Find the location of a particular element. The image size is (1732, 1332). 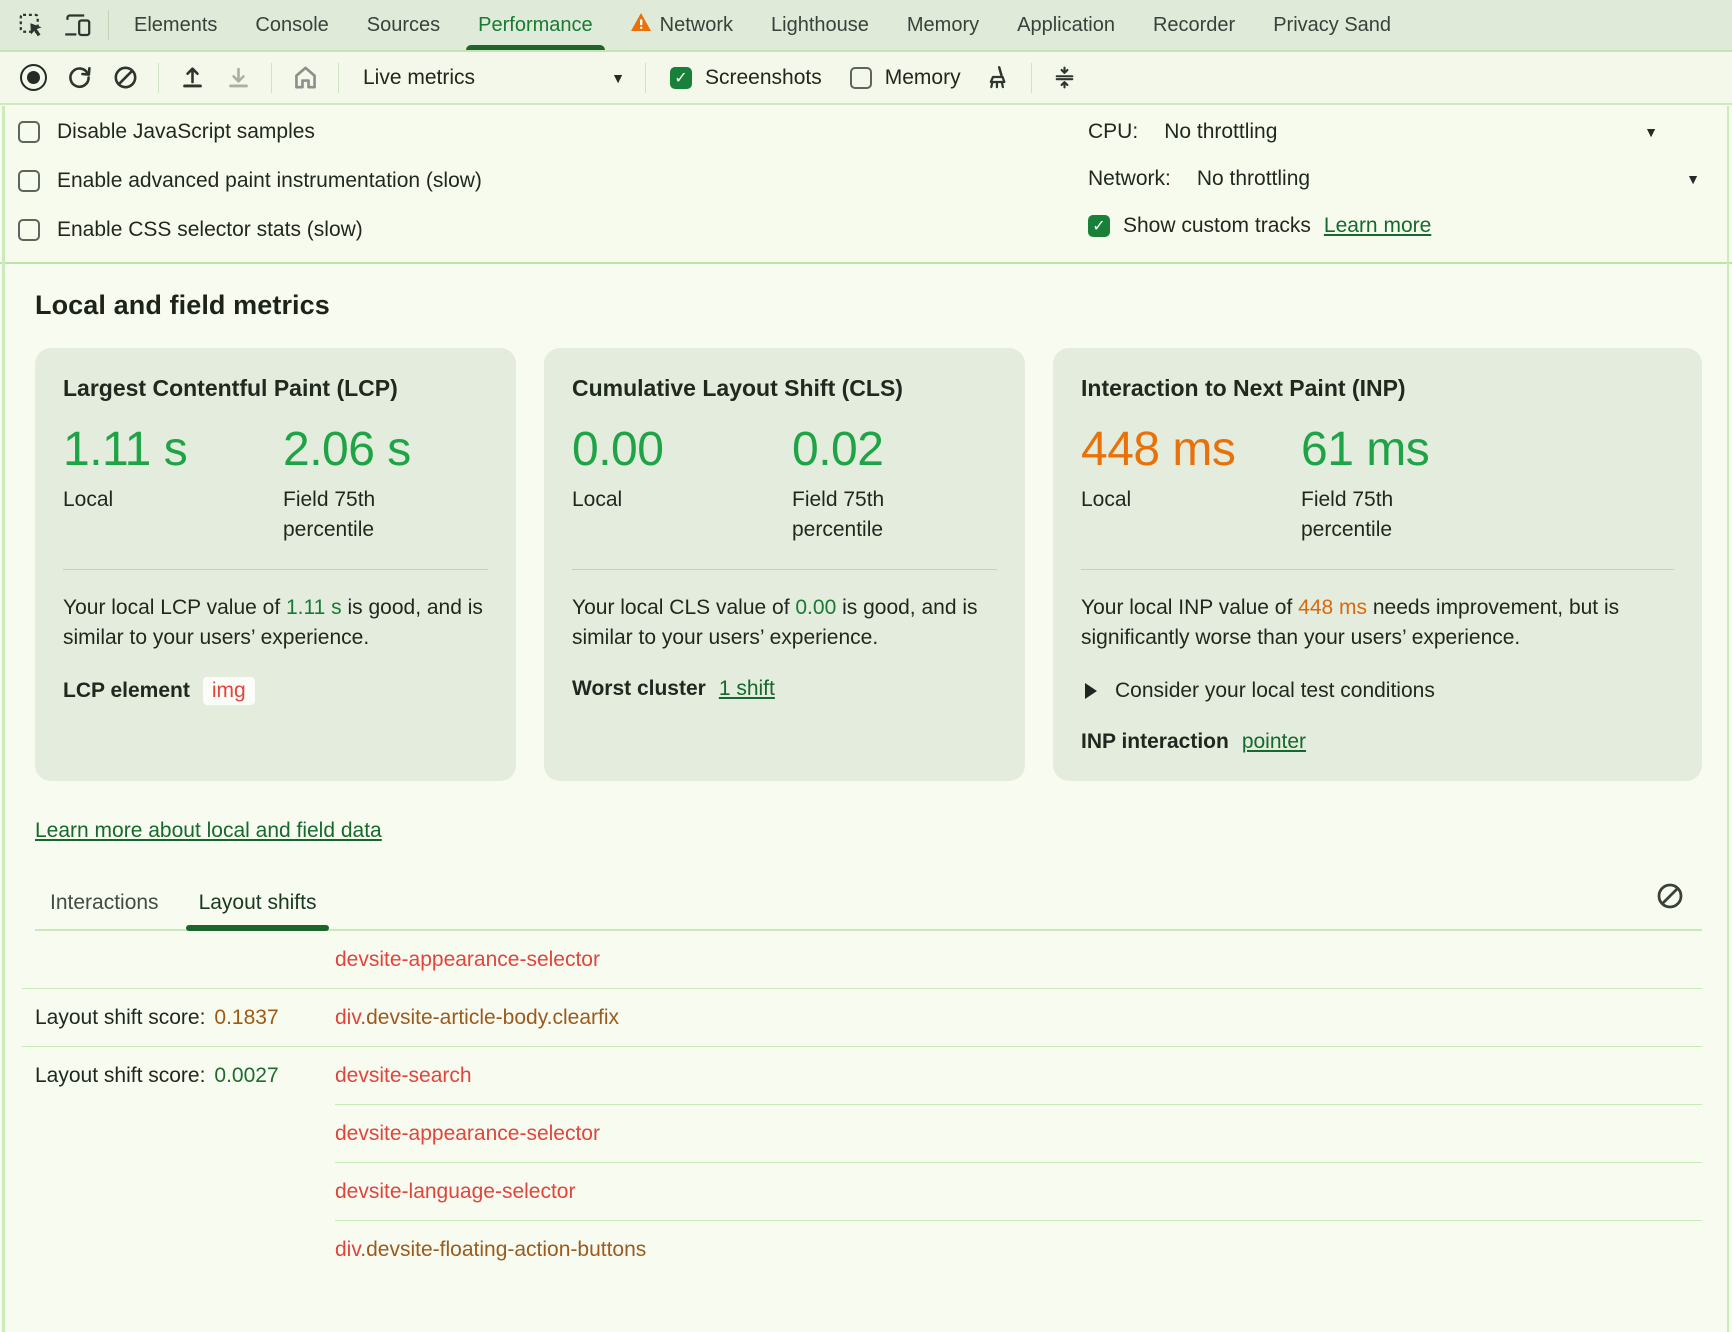

triangle-right-icon is located at coordinates (1091, 691).